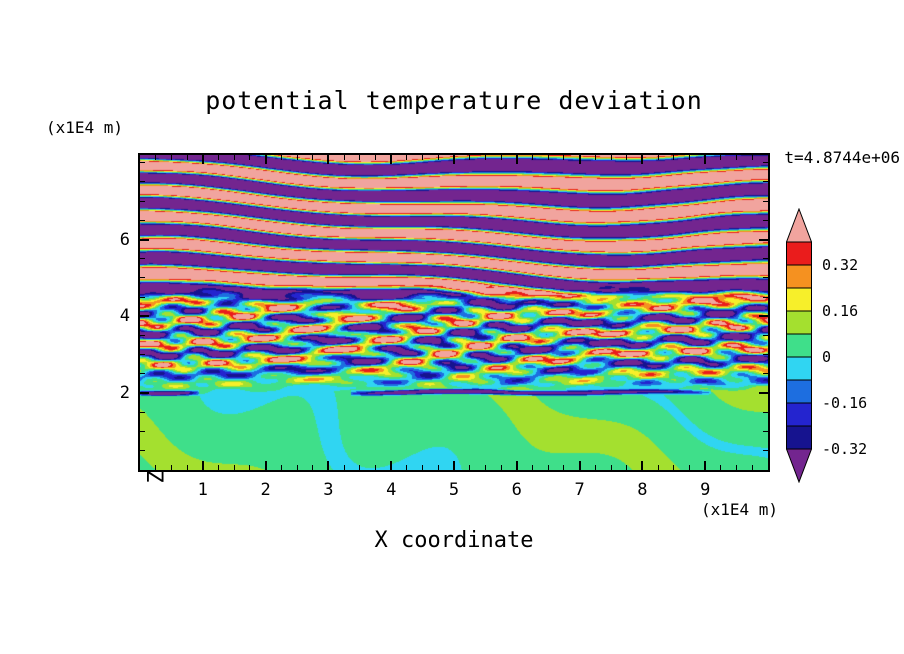  What do you see at coordinates (845, 403) in the screenshot?
I see `colorbar-tick-label: -0.16` at bounding box center [845, 403].